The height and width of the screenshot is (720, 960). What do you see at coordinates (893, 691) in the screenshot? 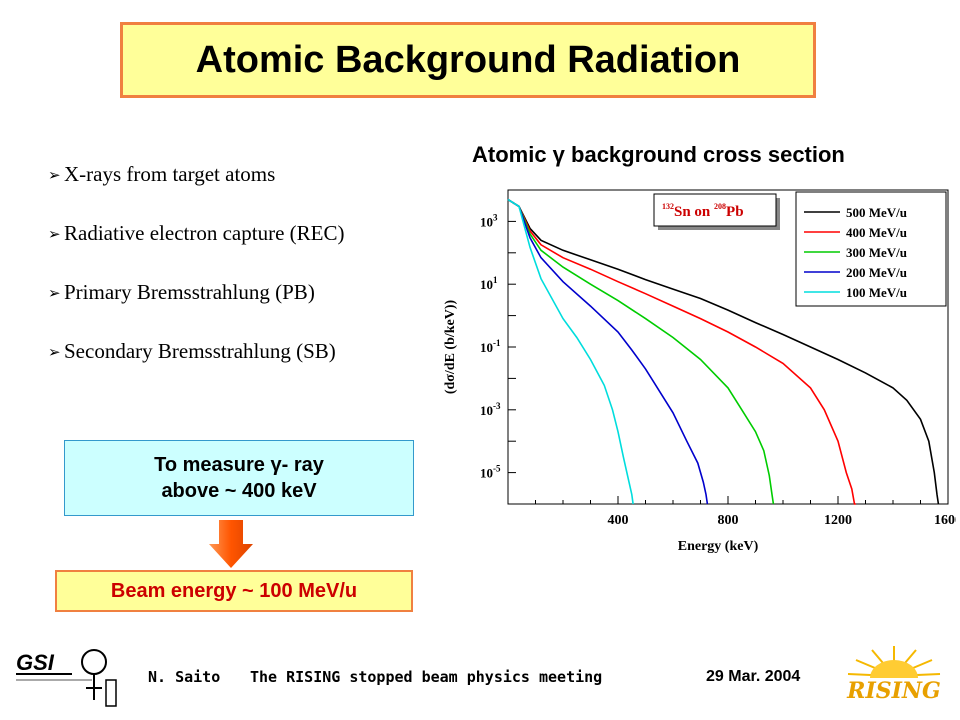
I see `rising-logo-text: RISING` at bounding box center [893, 691].